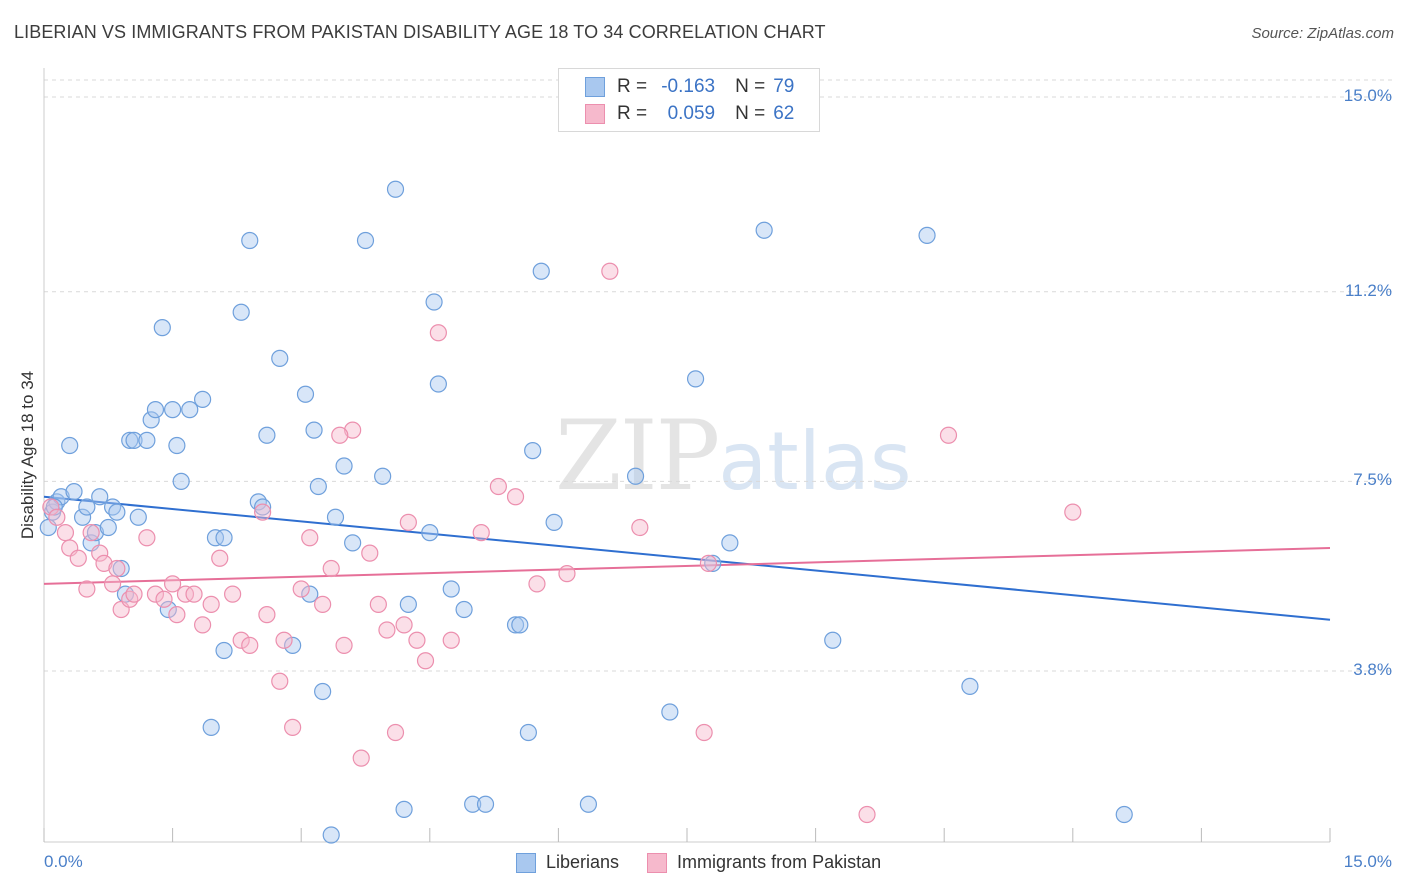  I want to click on legend-label-liberians: Liberians, so click(583, 862).